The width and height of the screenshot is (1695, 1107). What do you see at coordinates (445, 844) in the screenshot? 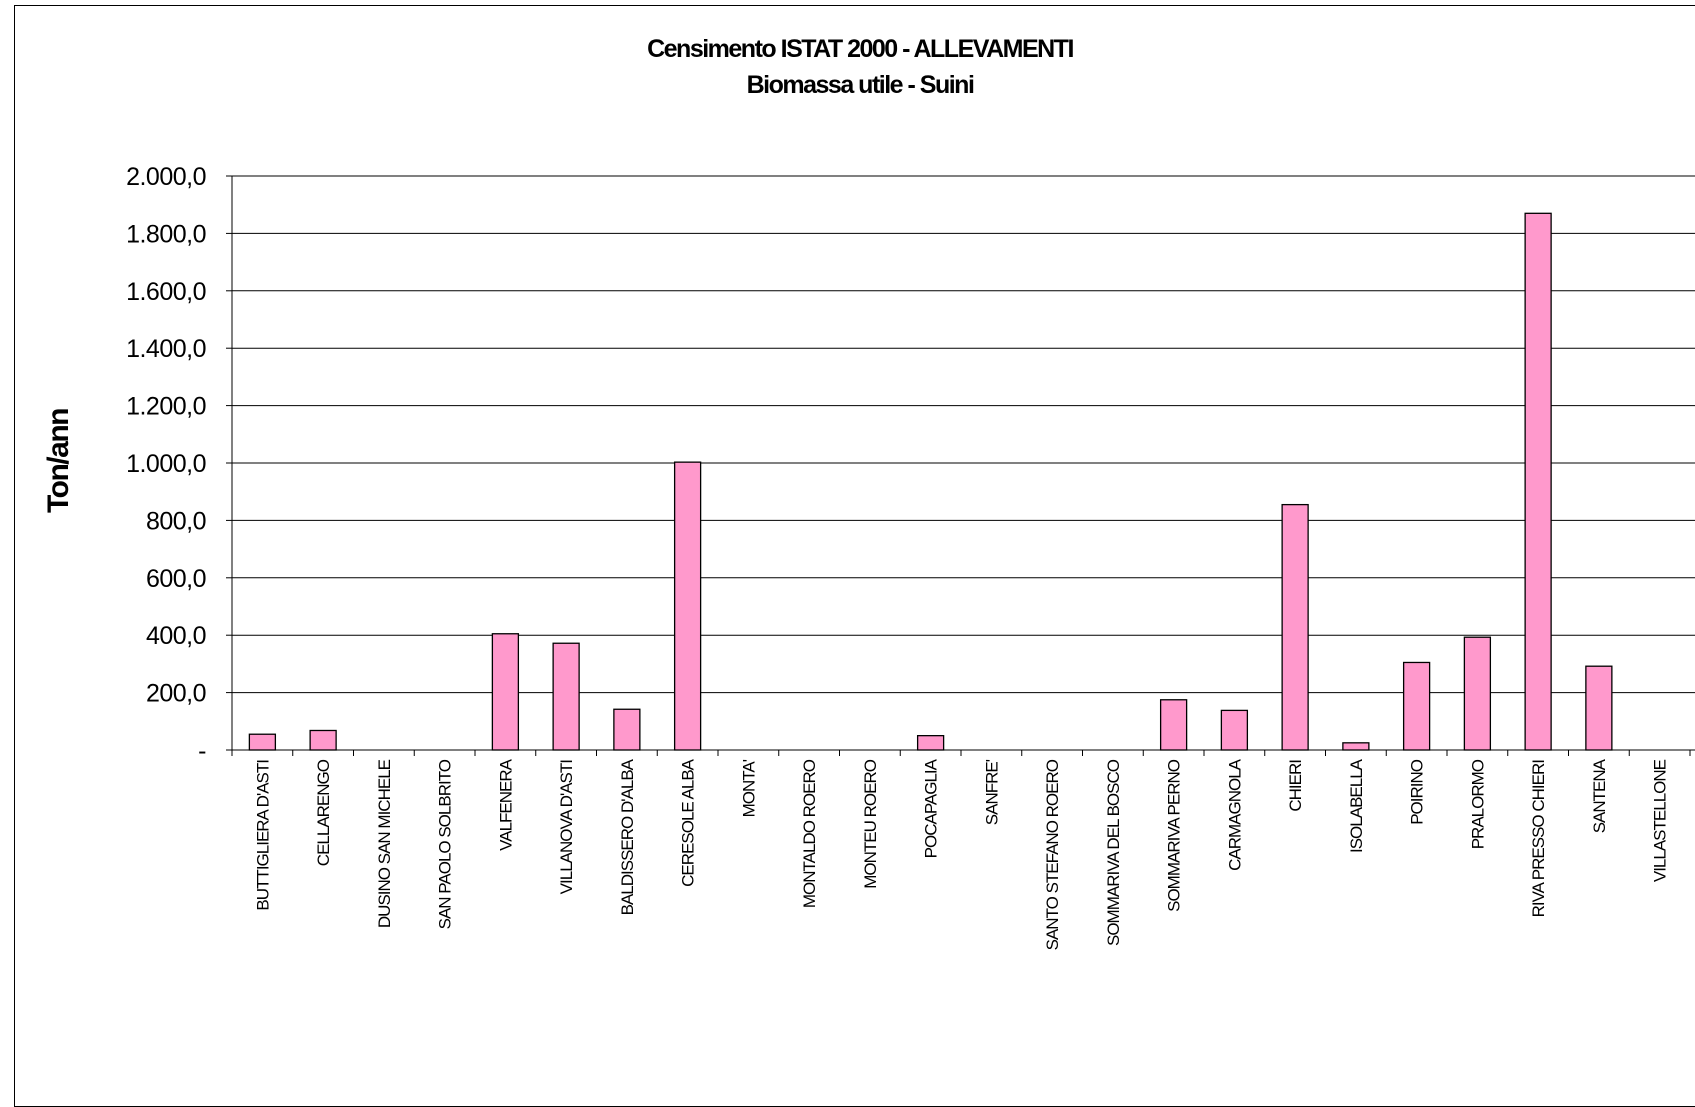
I see `x-tick-label: SAN PAOLO SOLBRITO` at bounding box center [445, 844].